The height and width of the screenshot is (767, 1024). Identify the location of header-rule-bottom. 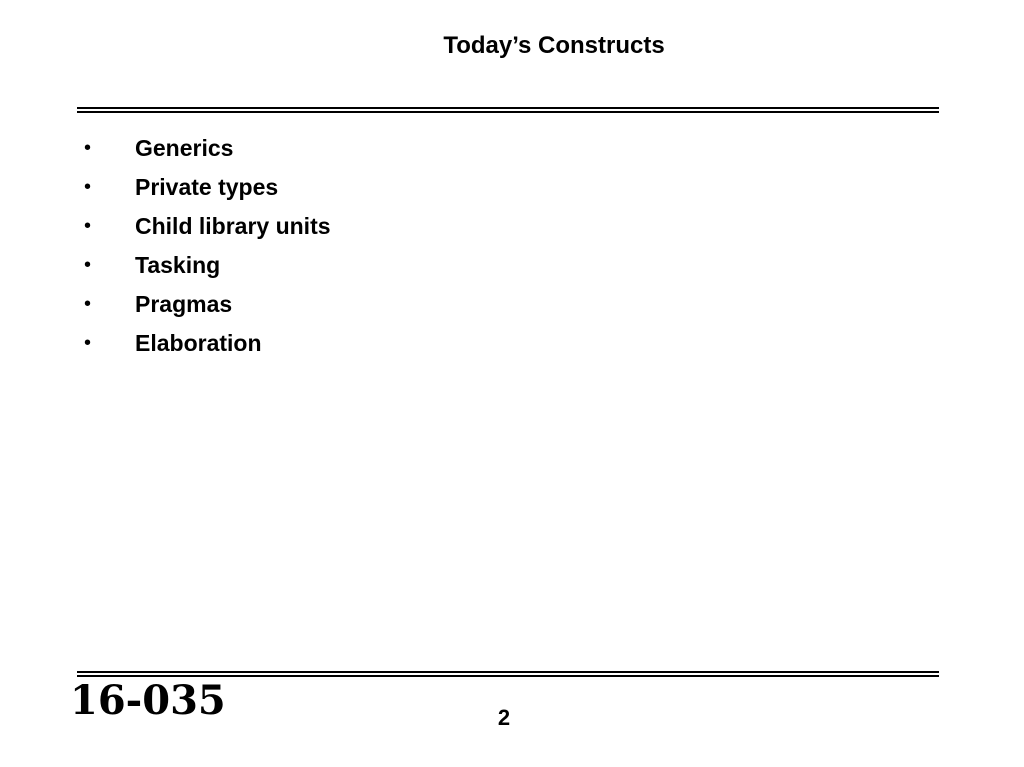
(508, 112).